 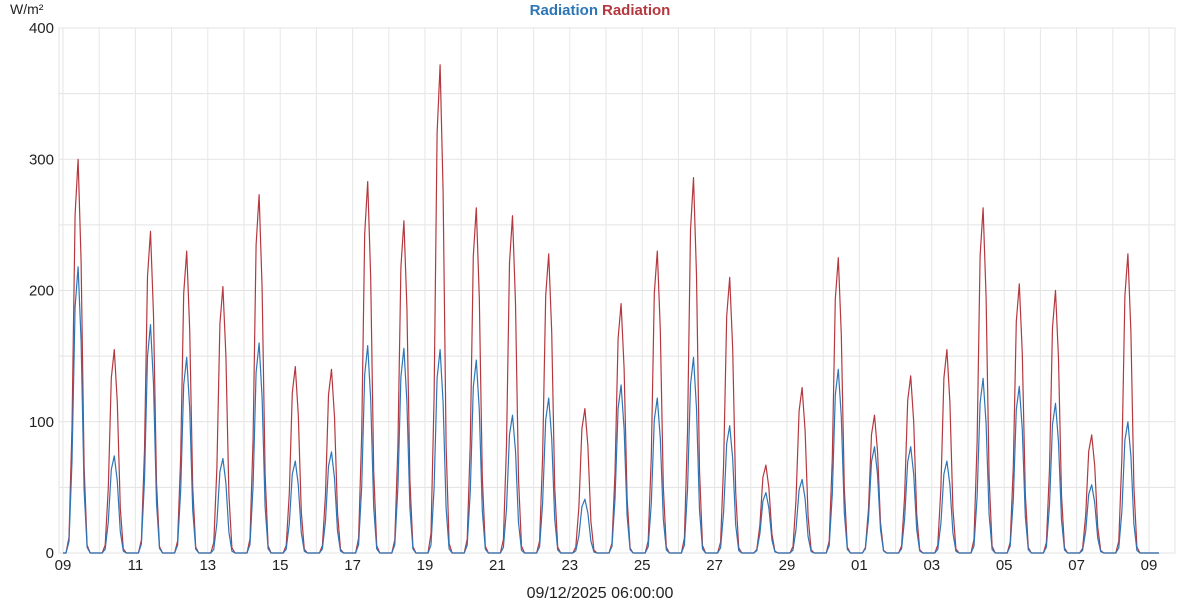 I want to click on x-tick-label: 13, so click(x=207, y=565).